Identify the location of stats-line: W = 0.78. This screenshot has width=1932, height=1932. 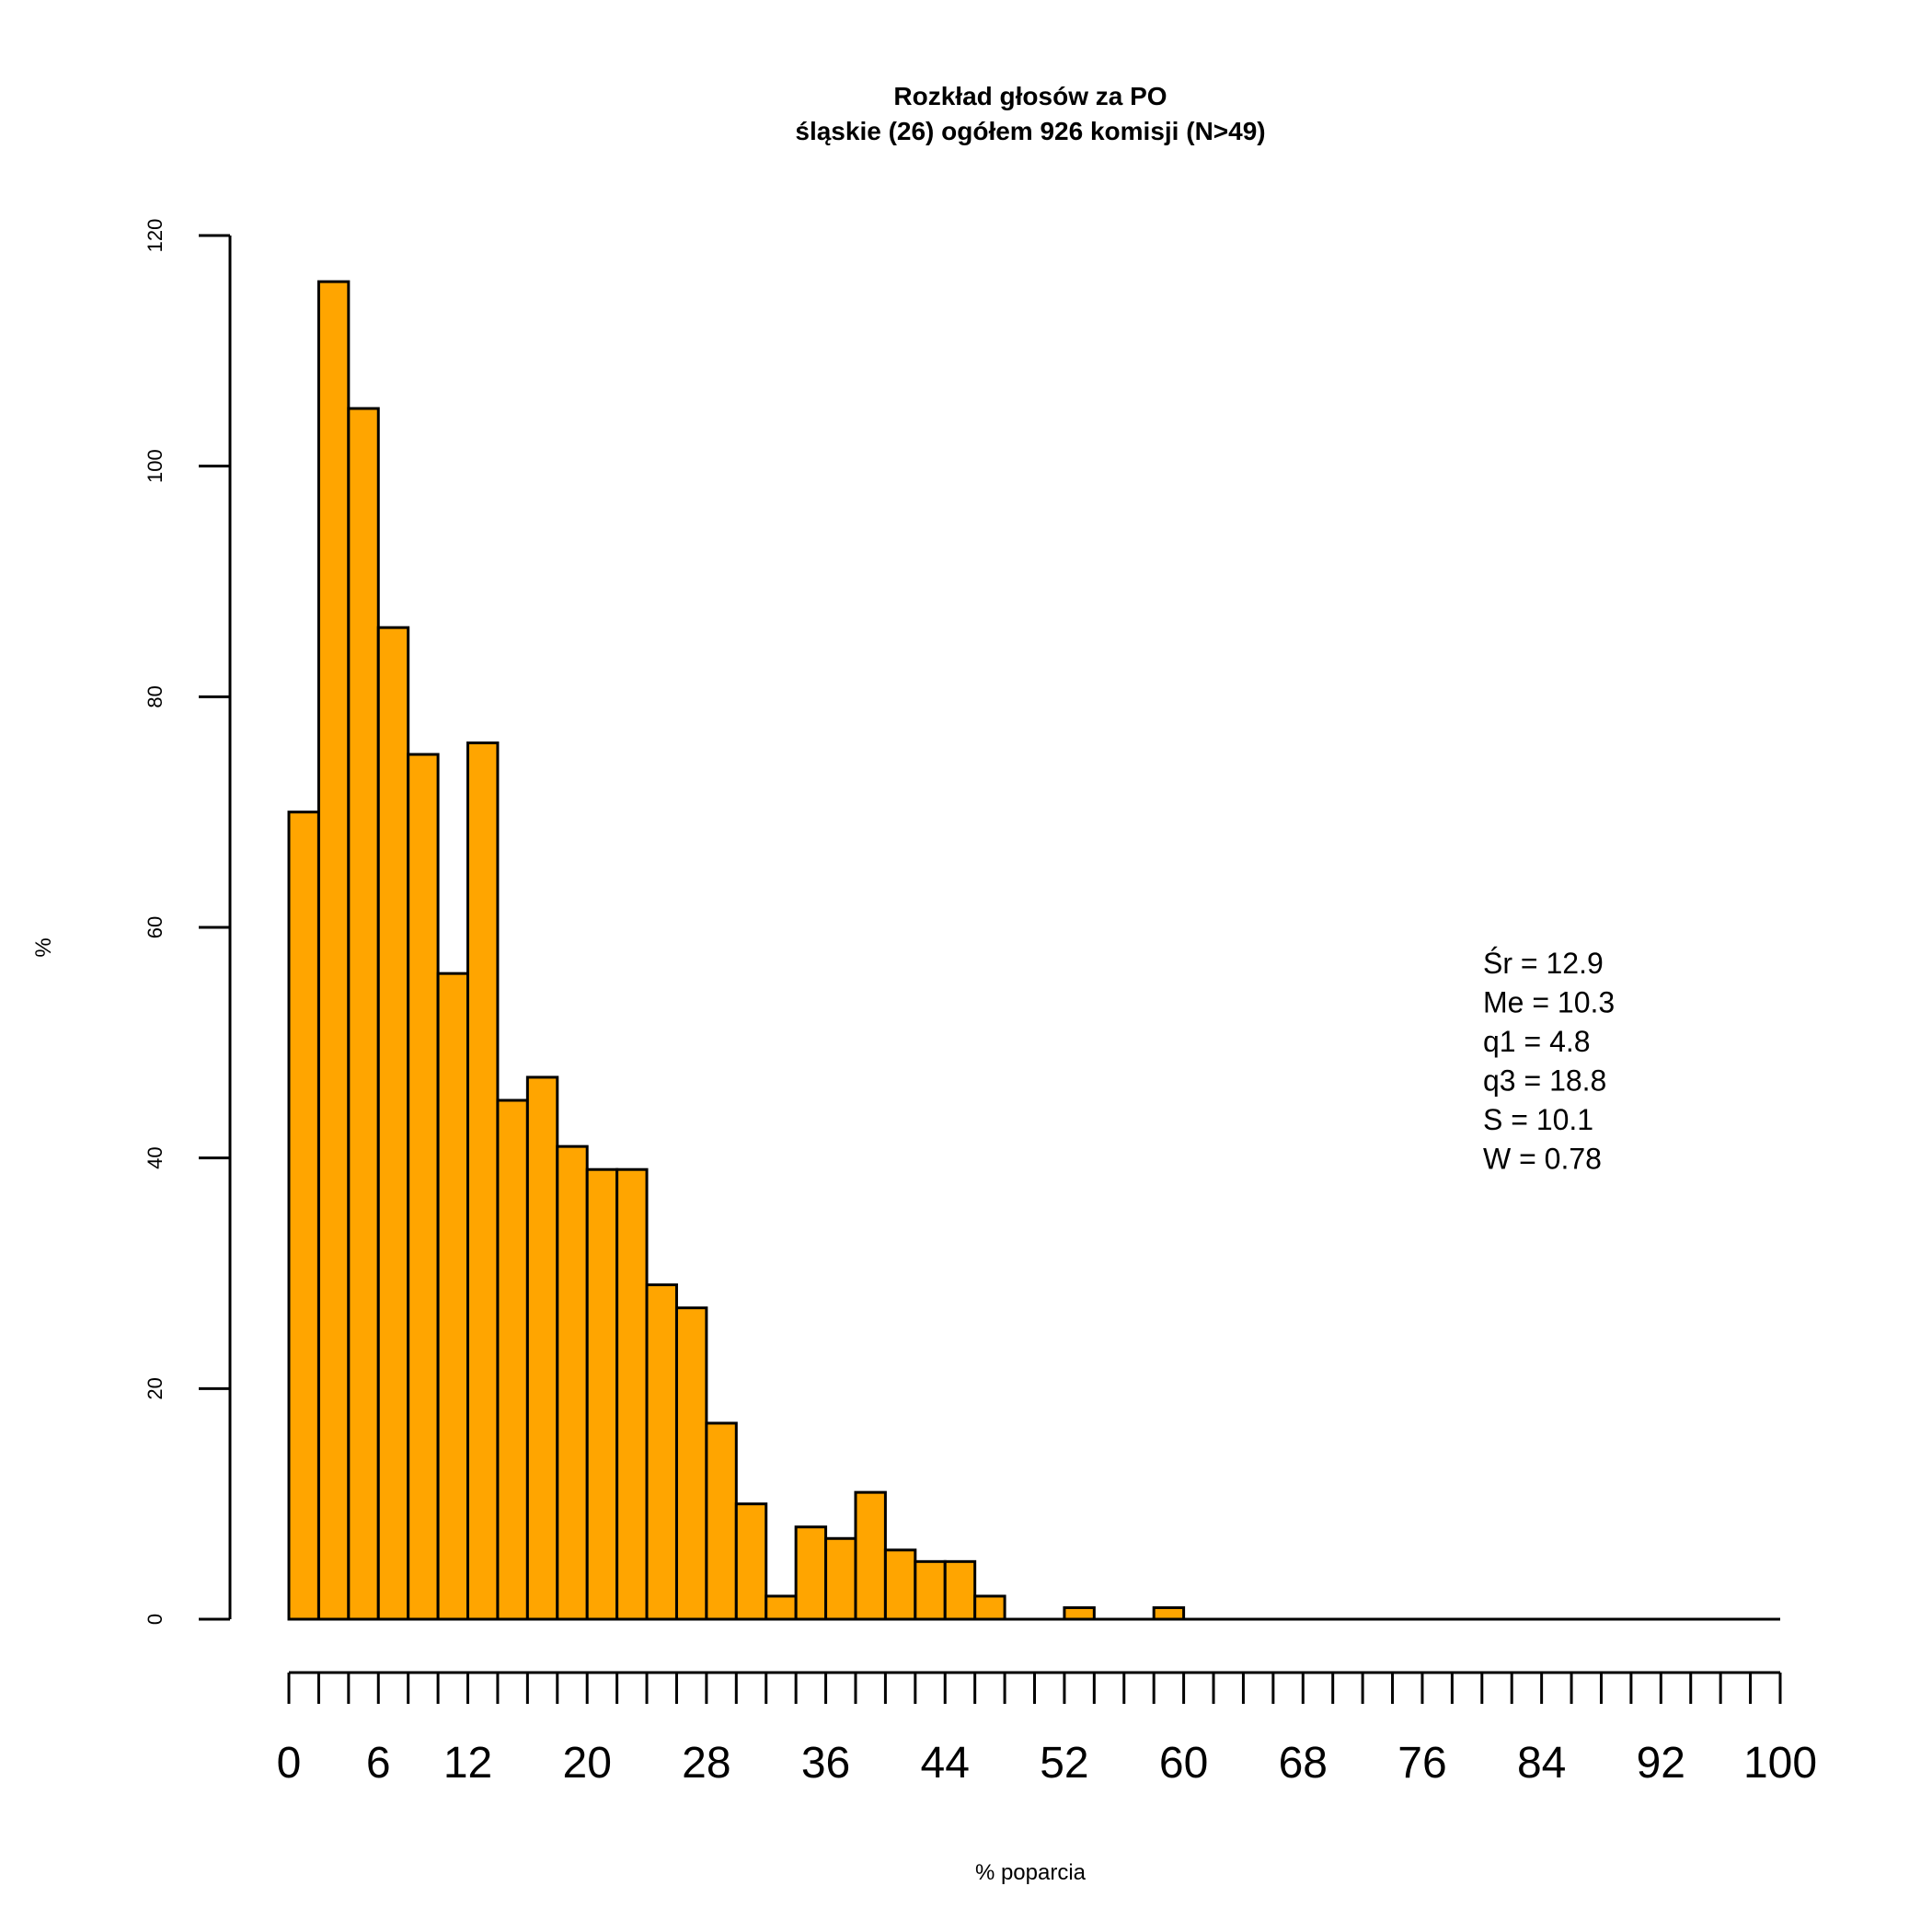
(1542, 1159).